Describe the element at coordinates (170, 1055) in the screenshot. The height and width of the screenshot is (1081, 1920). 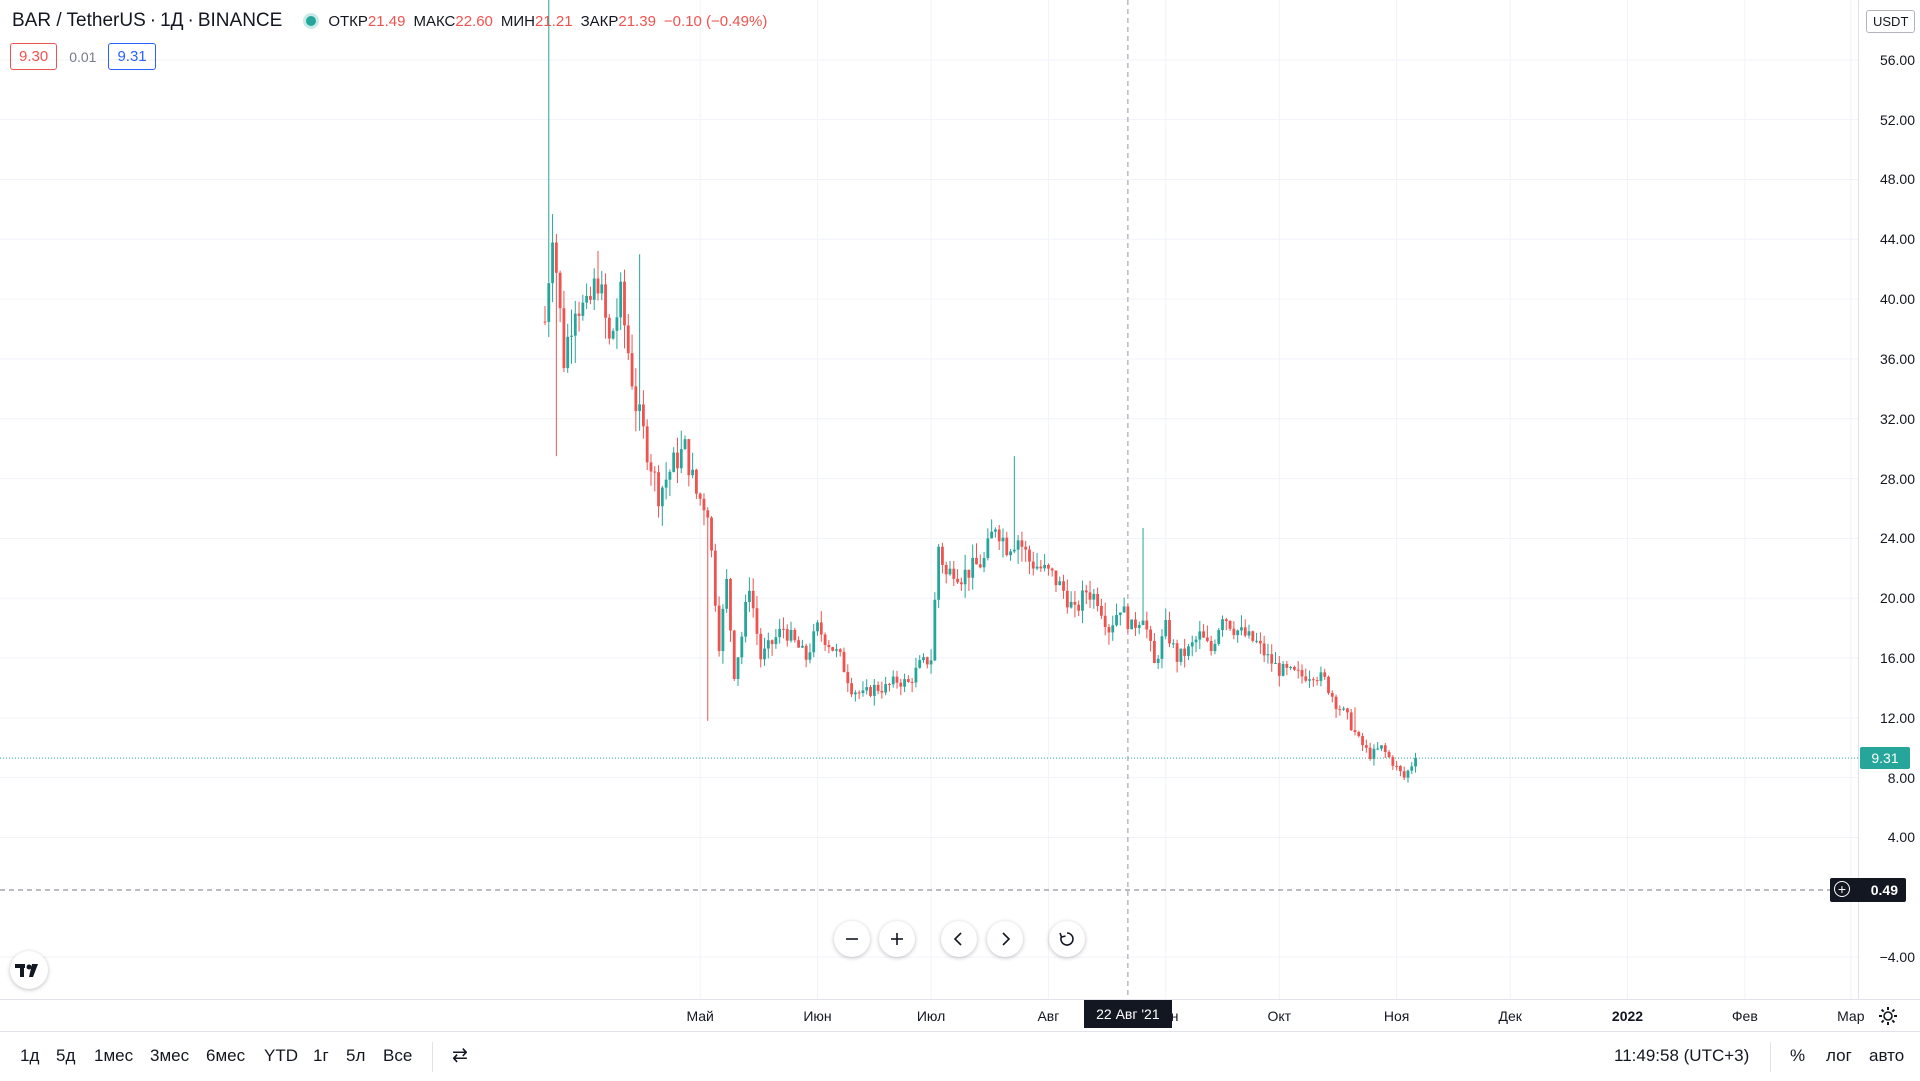
I see `range-3m-button: 3мес` at that location.